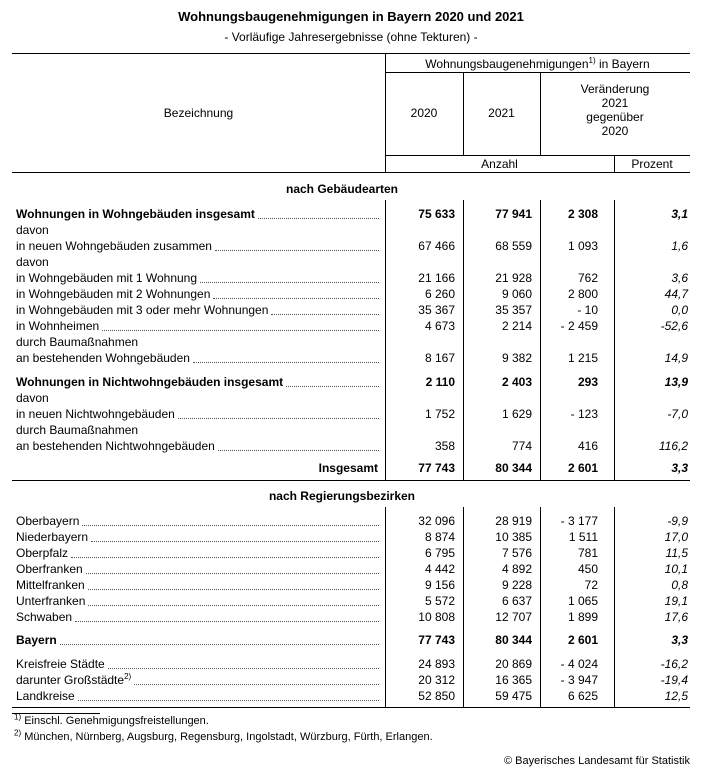  What do you see at coordinates (60, 664) in the screenshot?
I see `row-label: Kreisfreie Städte` at bounding box center [60, 664].